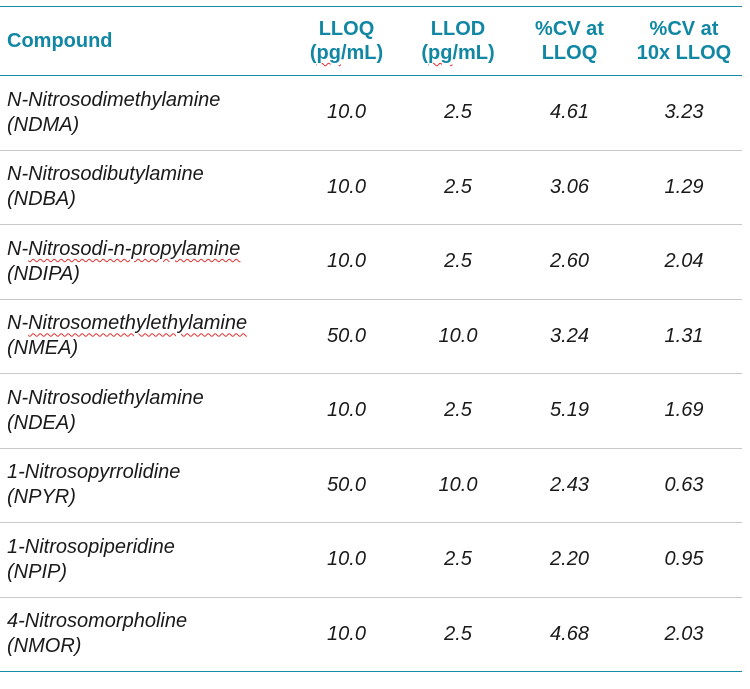 This screenshot has width=750, height=689. Describe the element at coordinates (328, 53) in the screenshot. I see `header-lloq-unit: pg` at that location.